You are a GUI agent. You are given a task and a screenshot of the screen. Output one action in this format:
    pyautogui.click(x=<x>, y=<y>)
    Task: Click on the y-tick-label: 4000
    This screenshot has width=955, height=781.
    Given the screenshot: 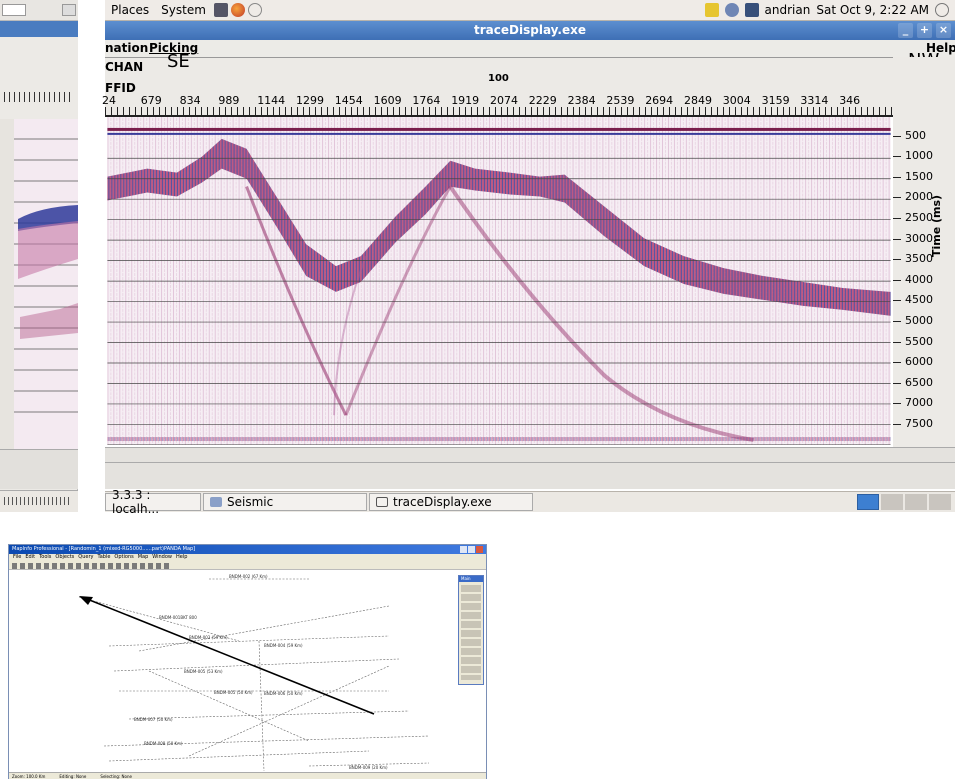 What is the action you would take?
    pyautogui.click(x=919, y=279)
    